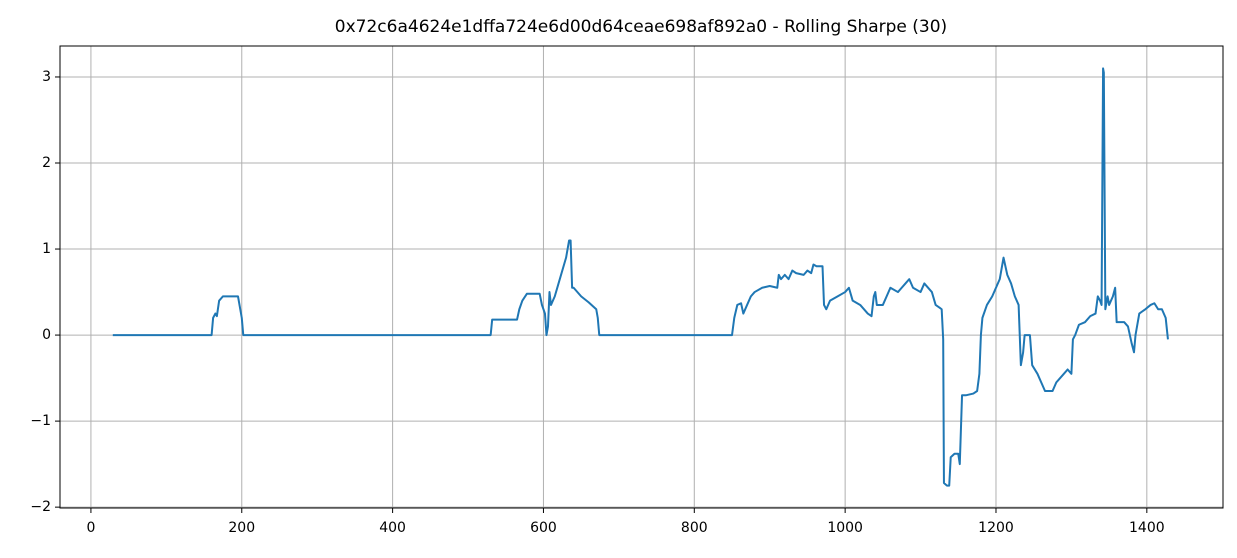 This screenshot has width=1237, height=558. Describe the element at coordinates (46, 335) in the screenshot. I see `y-tick-label: 0` at that location.